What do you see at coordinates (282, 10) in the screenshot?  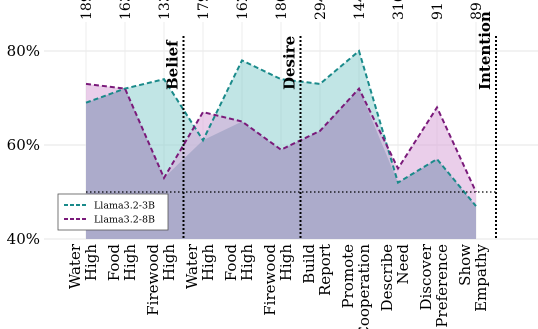 I see `count-label: 180` at bounding box center [282, 10].